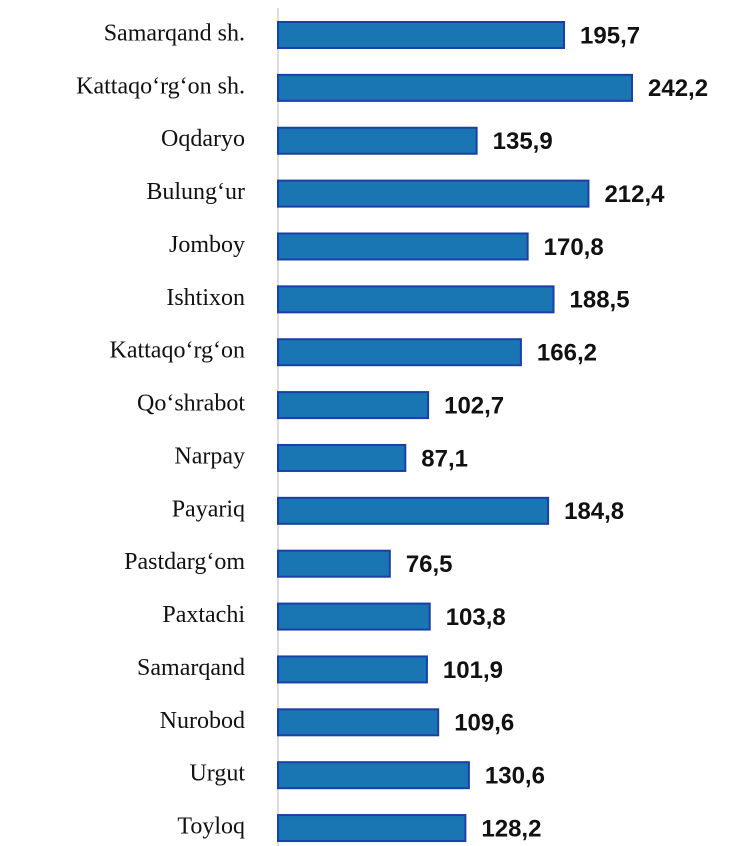 Image resolution: width=730 pixels, height=846 pixels. Describe the element at coordinates (208, 509) in the screenshot. I see `category-label: Payariq` at that location.